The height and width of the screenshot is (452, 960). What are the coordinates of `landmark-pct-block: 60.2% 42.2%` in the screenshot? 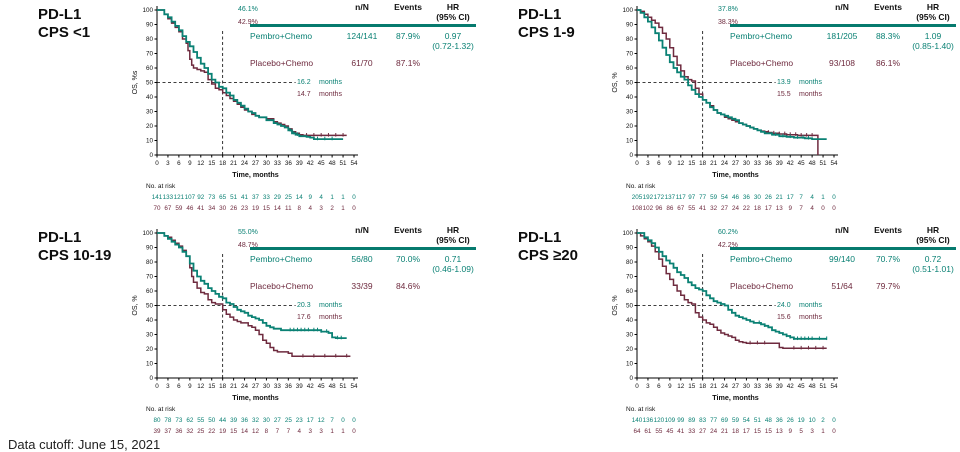 It's located at (728, 239).